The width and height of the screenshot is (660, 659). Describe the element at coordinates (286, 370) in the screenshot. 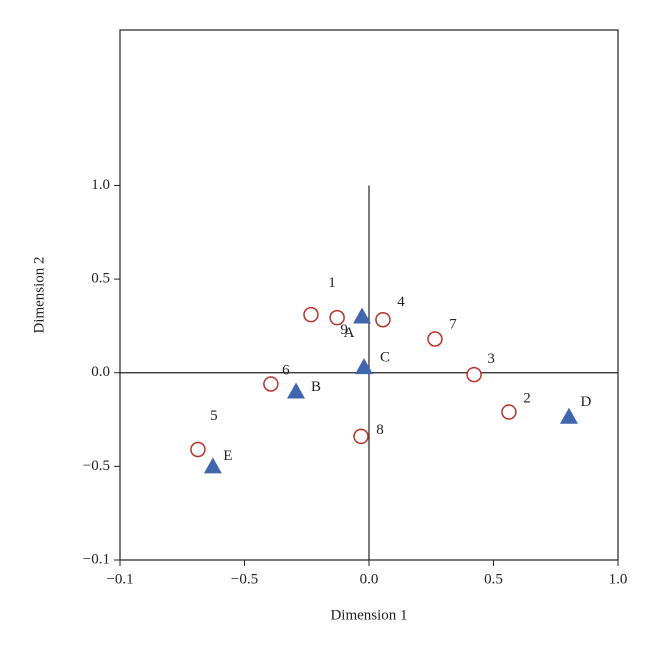

I see `point-label: 6` at that location.